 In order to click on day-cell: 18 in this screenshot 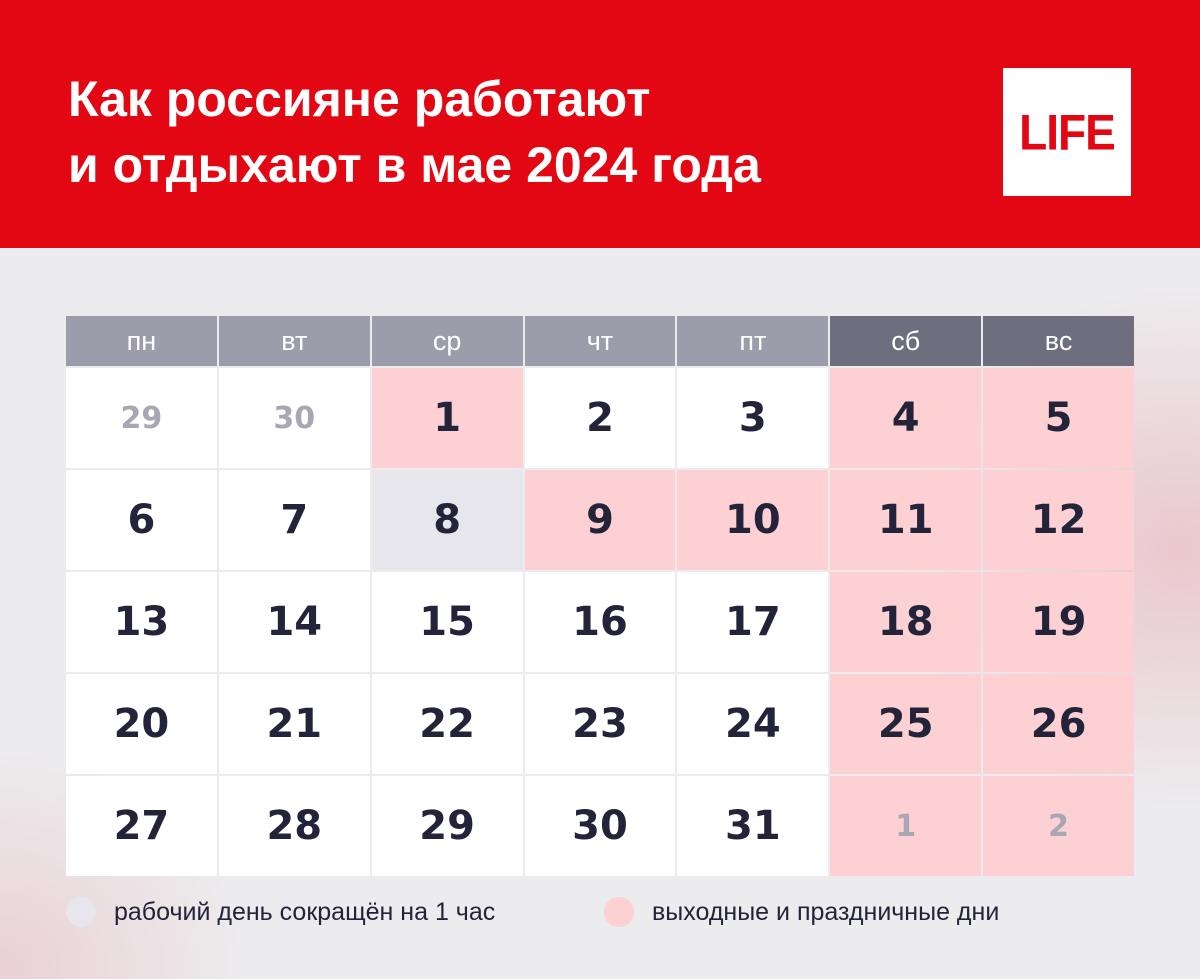, I will do `click(906, 622)`.